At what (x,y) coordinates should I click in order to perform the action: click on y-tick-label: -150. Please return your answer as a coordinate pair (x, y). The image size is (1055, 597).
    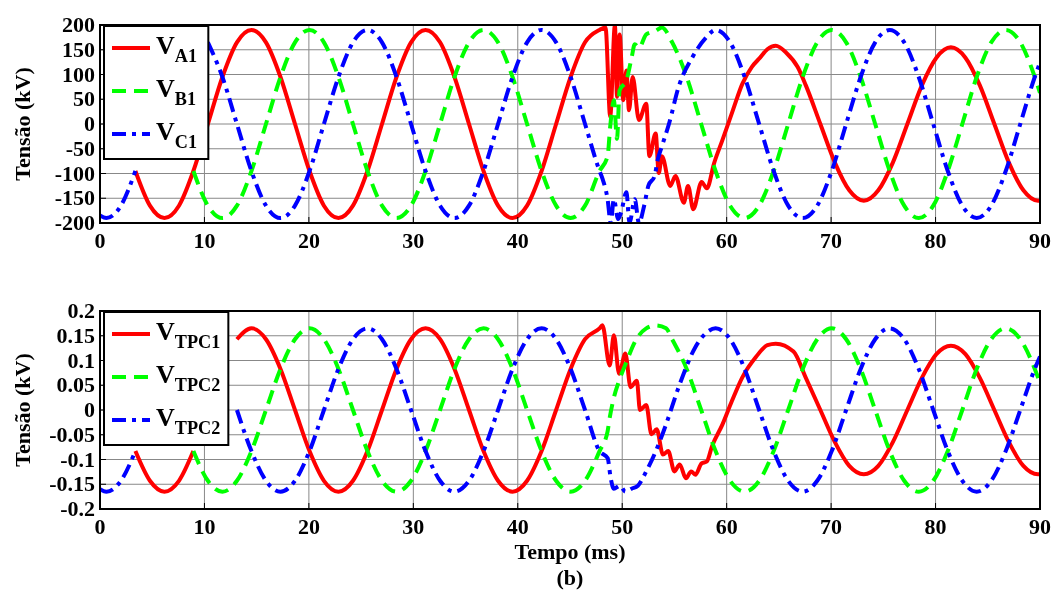
    Looking at the image, I should click on (74, 198).